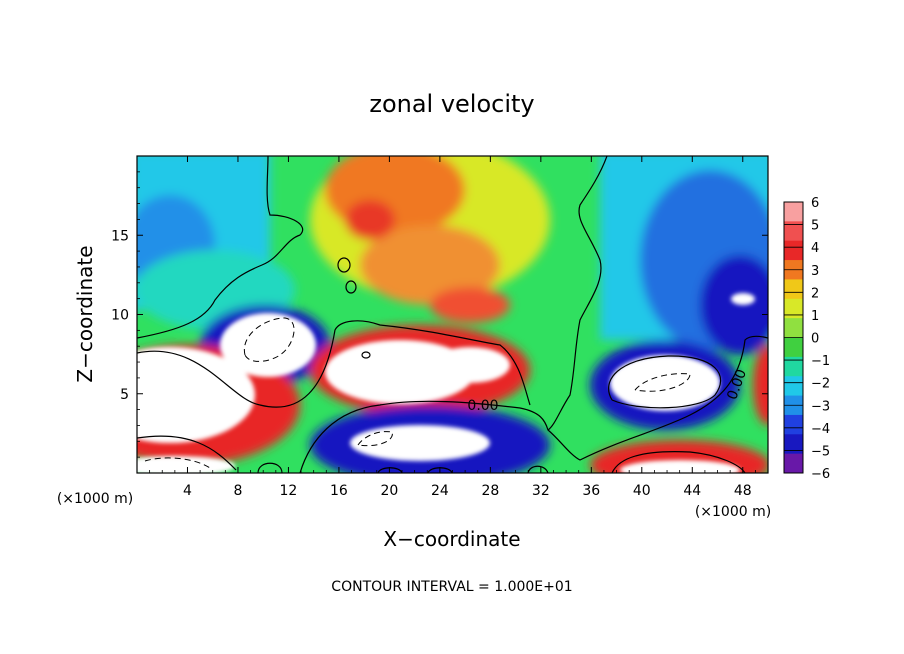 The width and height of the screenshot is (904, 654). I want to click on colorbar-label-9: −3, so click(820, 406).